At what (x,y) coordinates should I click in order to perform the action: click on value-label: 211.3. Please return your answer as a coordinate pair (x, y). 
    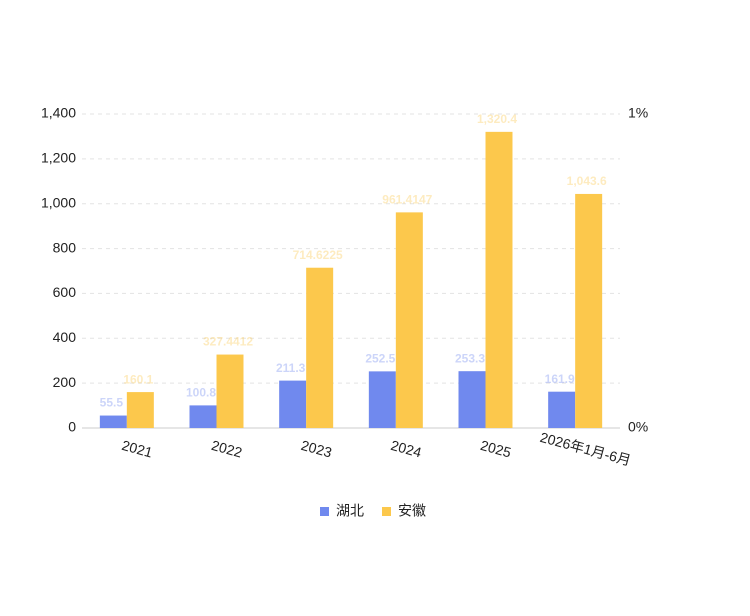
    Looking at the image, I should click on (291, 368).